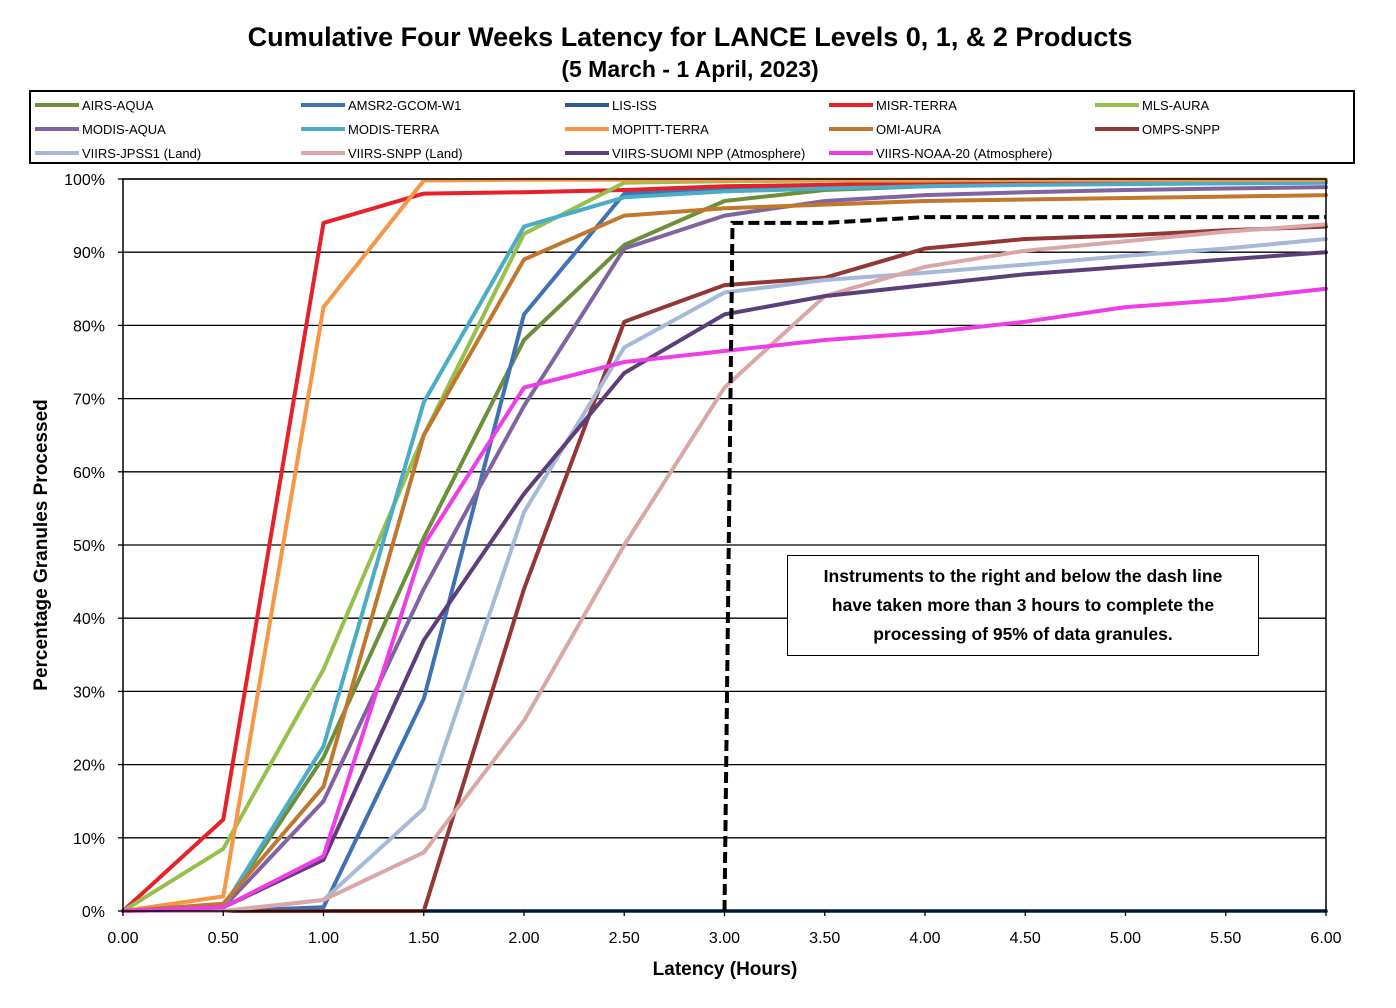  I want to click on legend-item: VIIRS-SNPP (Land), so click(382, 153).